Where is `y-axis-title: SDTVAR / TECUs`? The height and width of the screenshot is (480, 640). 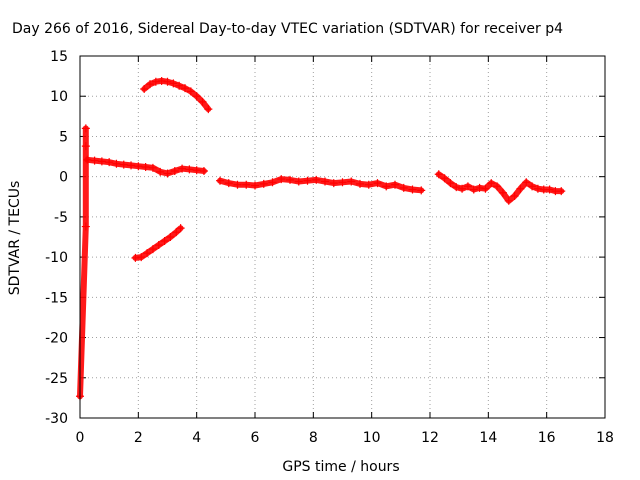
y-axis-title: SDTVAR / TECUs is located at coordinates (15, 238).